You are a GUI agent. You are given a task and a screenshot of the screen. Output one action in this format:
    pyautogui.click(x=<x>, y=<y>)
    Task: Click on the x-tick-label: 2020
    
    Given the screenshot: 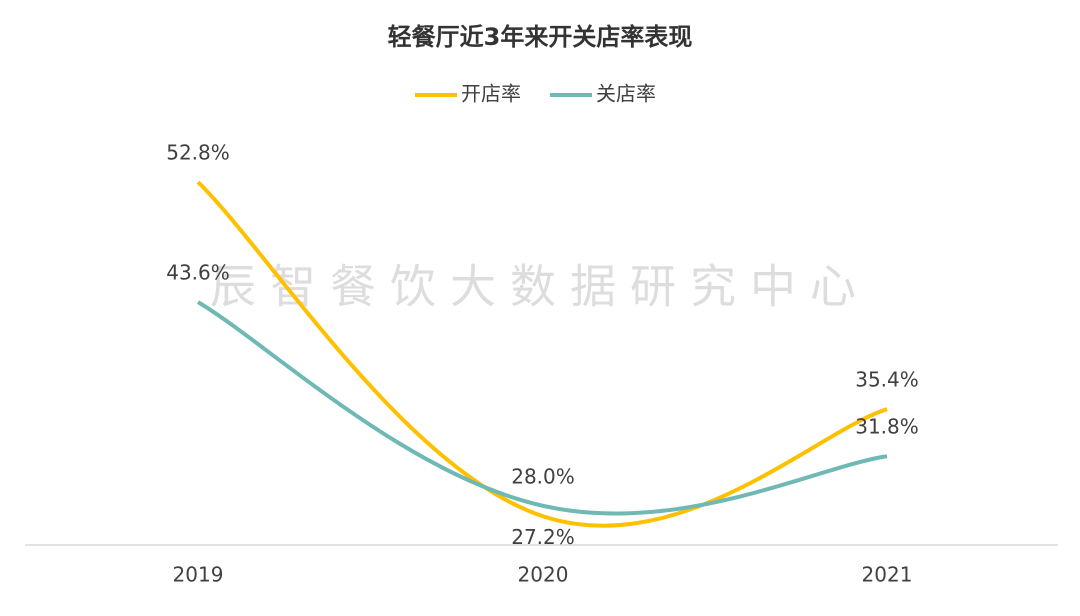 What is the action you would take?
    pyautogui.click(x=543, y=575)
    